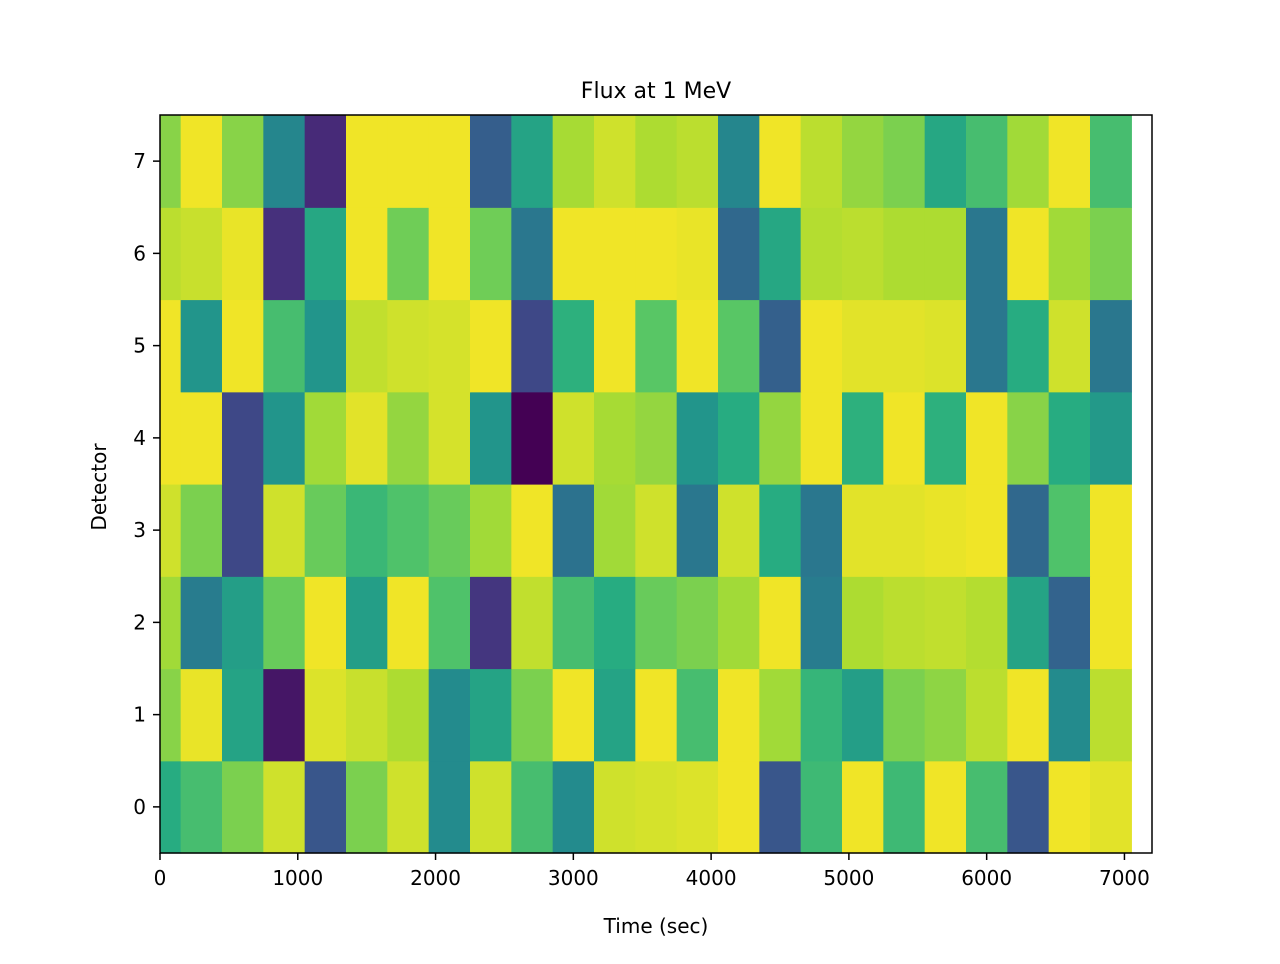  What do you see at coordinates (656, 91) in the screenshot?
I see `chart-title: Flux at 1 MeV` at bounding box center [656, 91].